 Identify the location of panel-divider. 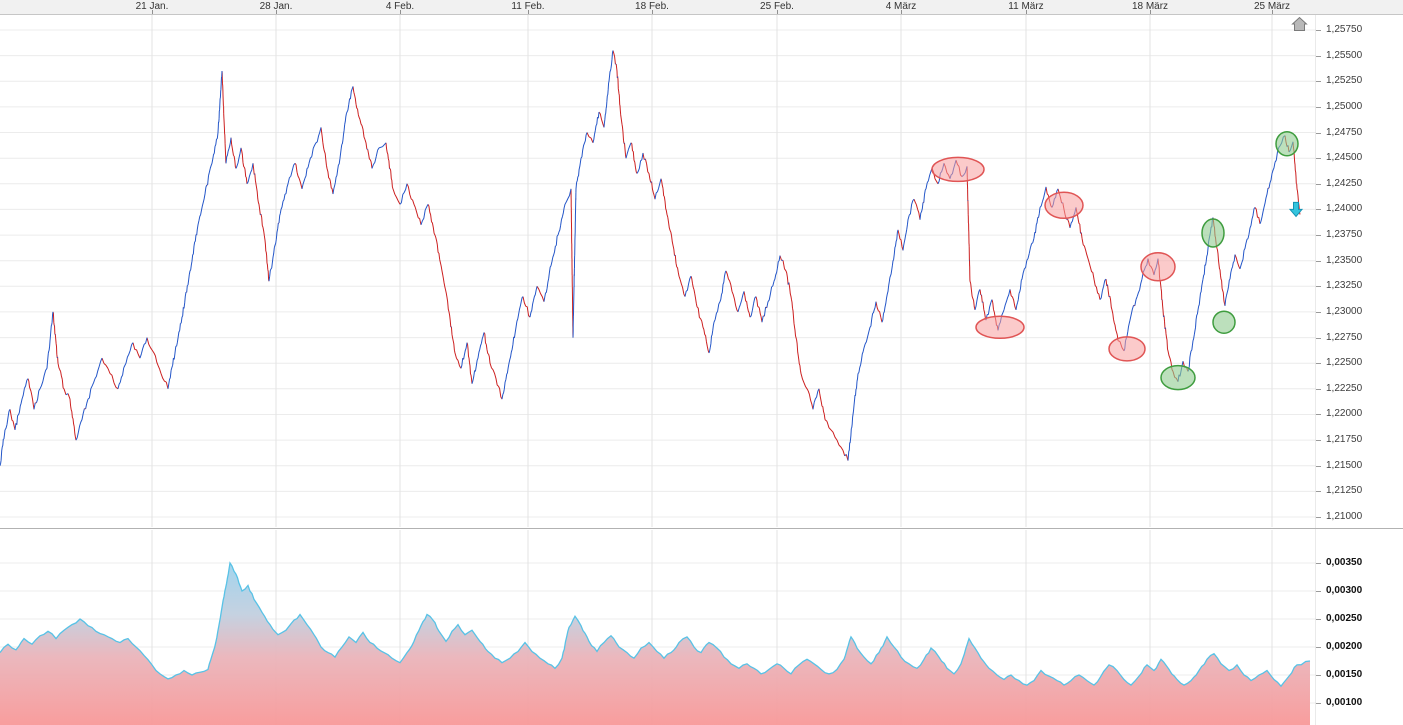
(701, 528).